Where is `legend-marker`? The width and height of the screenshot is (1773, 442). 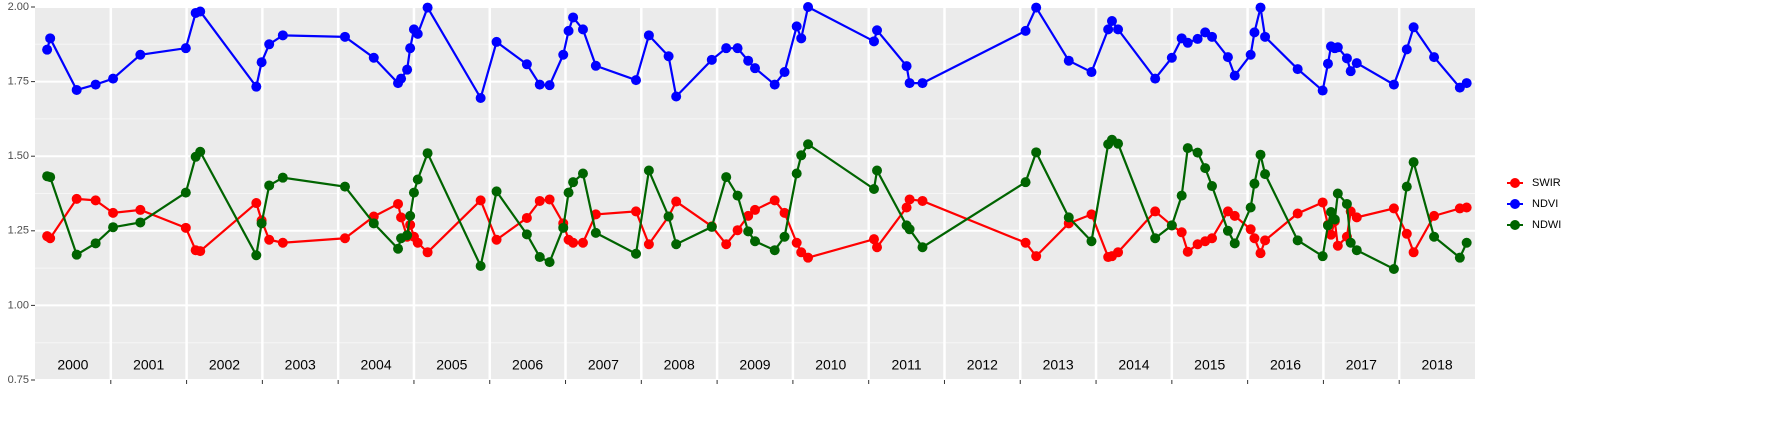 legend-marker is located at coordinates (1515, 183).